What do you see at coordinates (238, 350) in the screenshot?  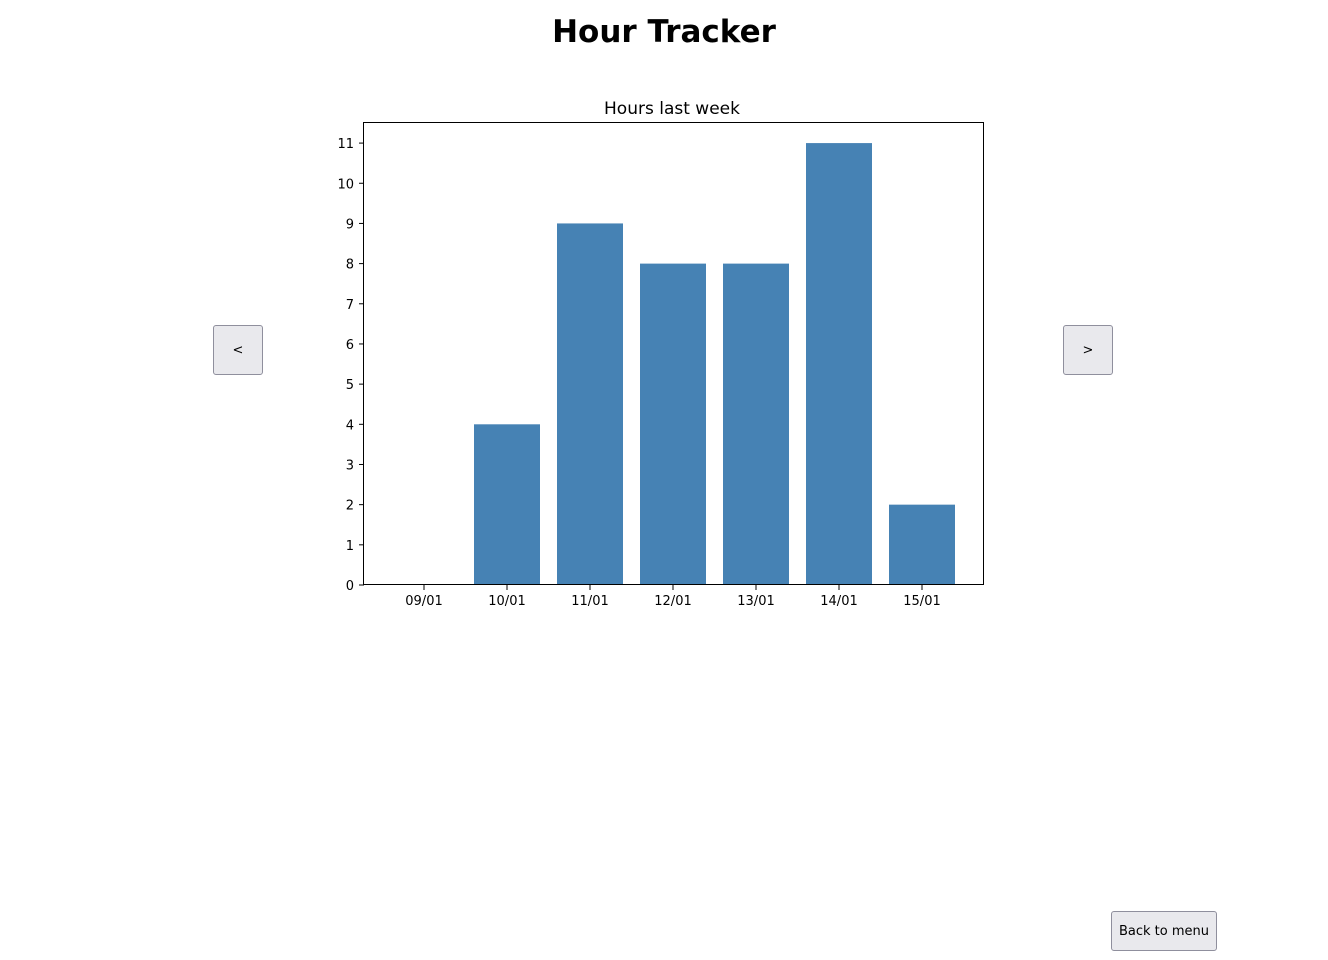 I see `previous-week-button: <` at bounding box center [238, 350].